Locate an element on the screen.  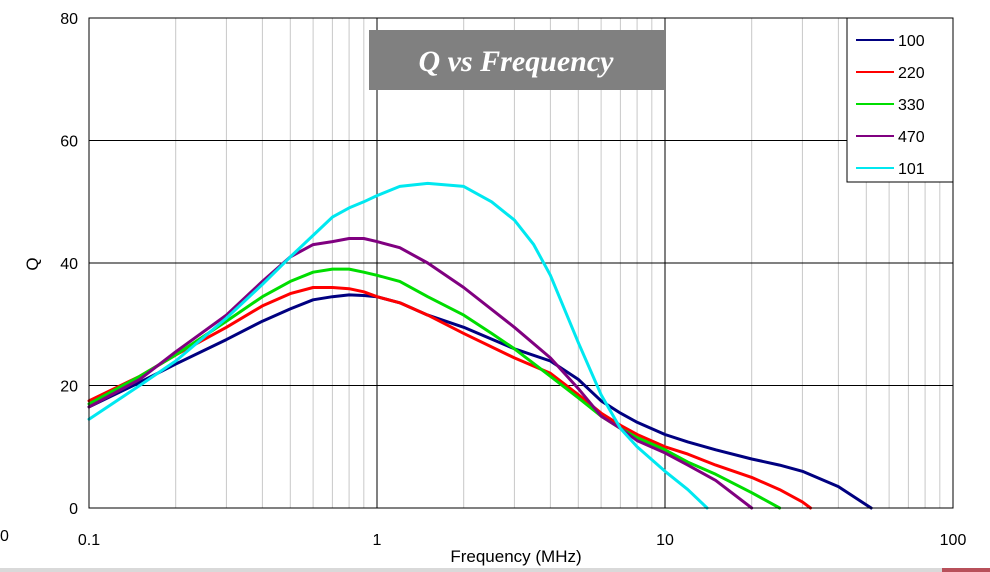
legend-box is located at coordinates (900, 100).